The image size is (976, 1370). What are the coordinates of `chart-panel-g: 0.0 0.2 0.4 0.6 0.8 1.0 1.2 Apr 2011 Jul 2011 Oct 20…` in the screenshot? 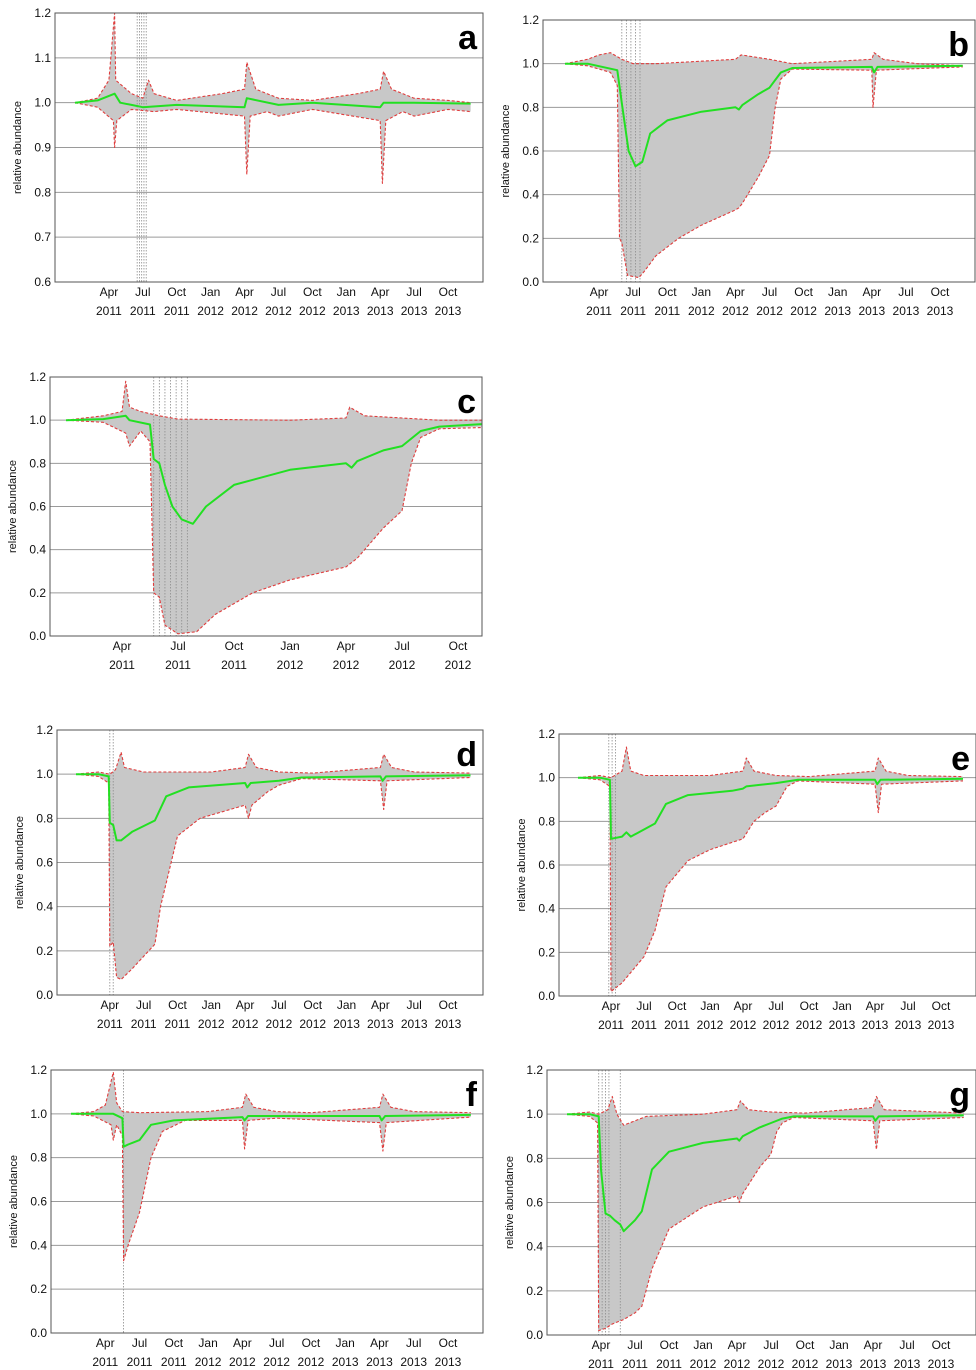 It's located at (735, 1214).